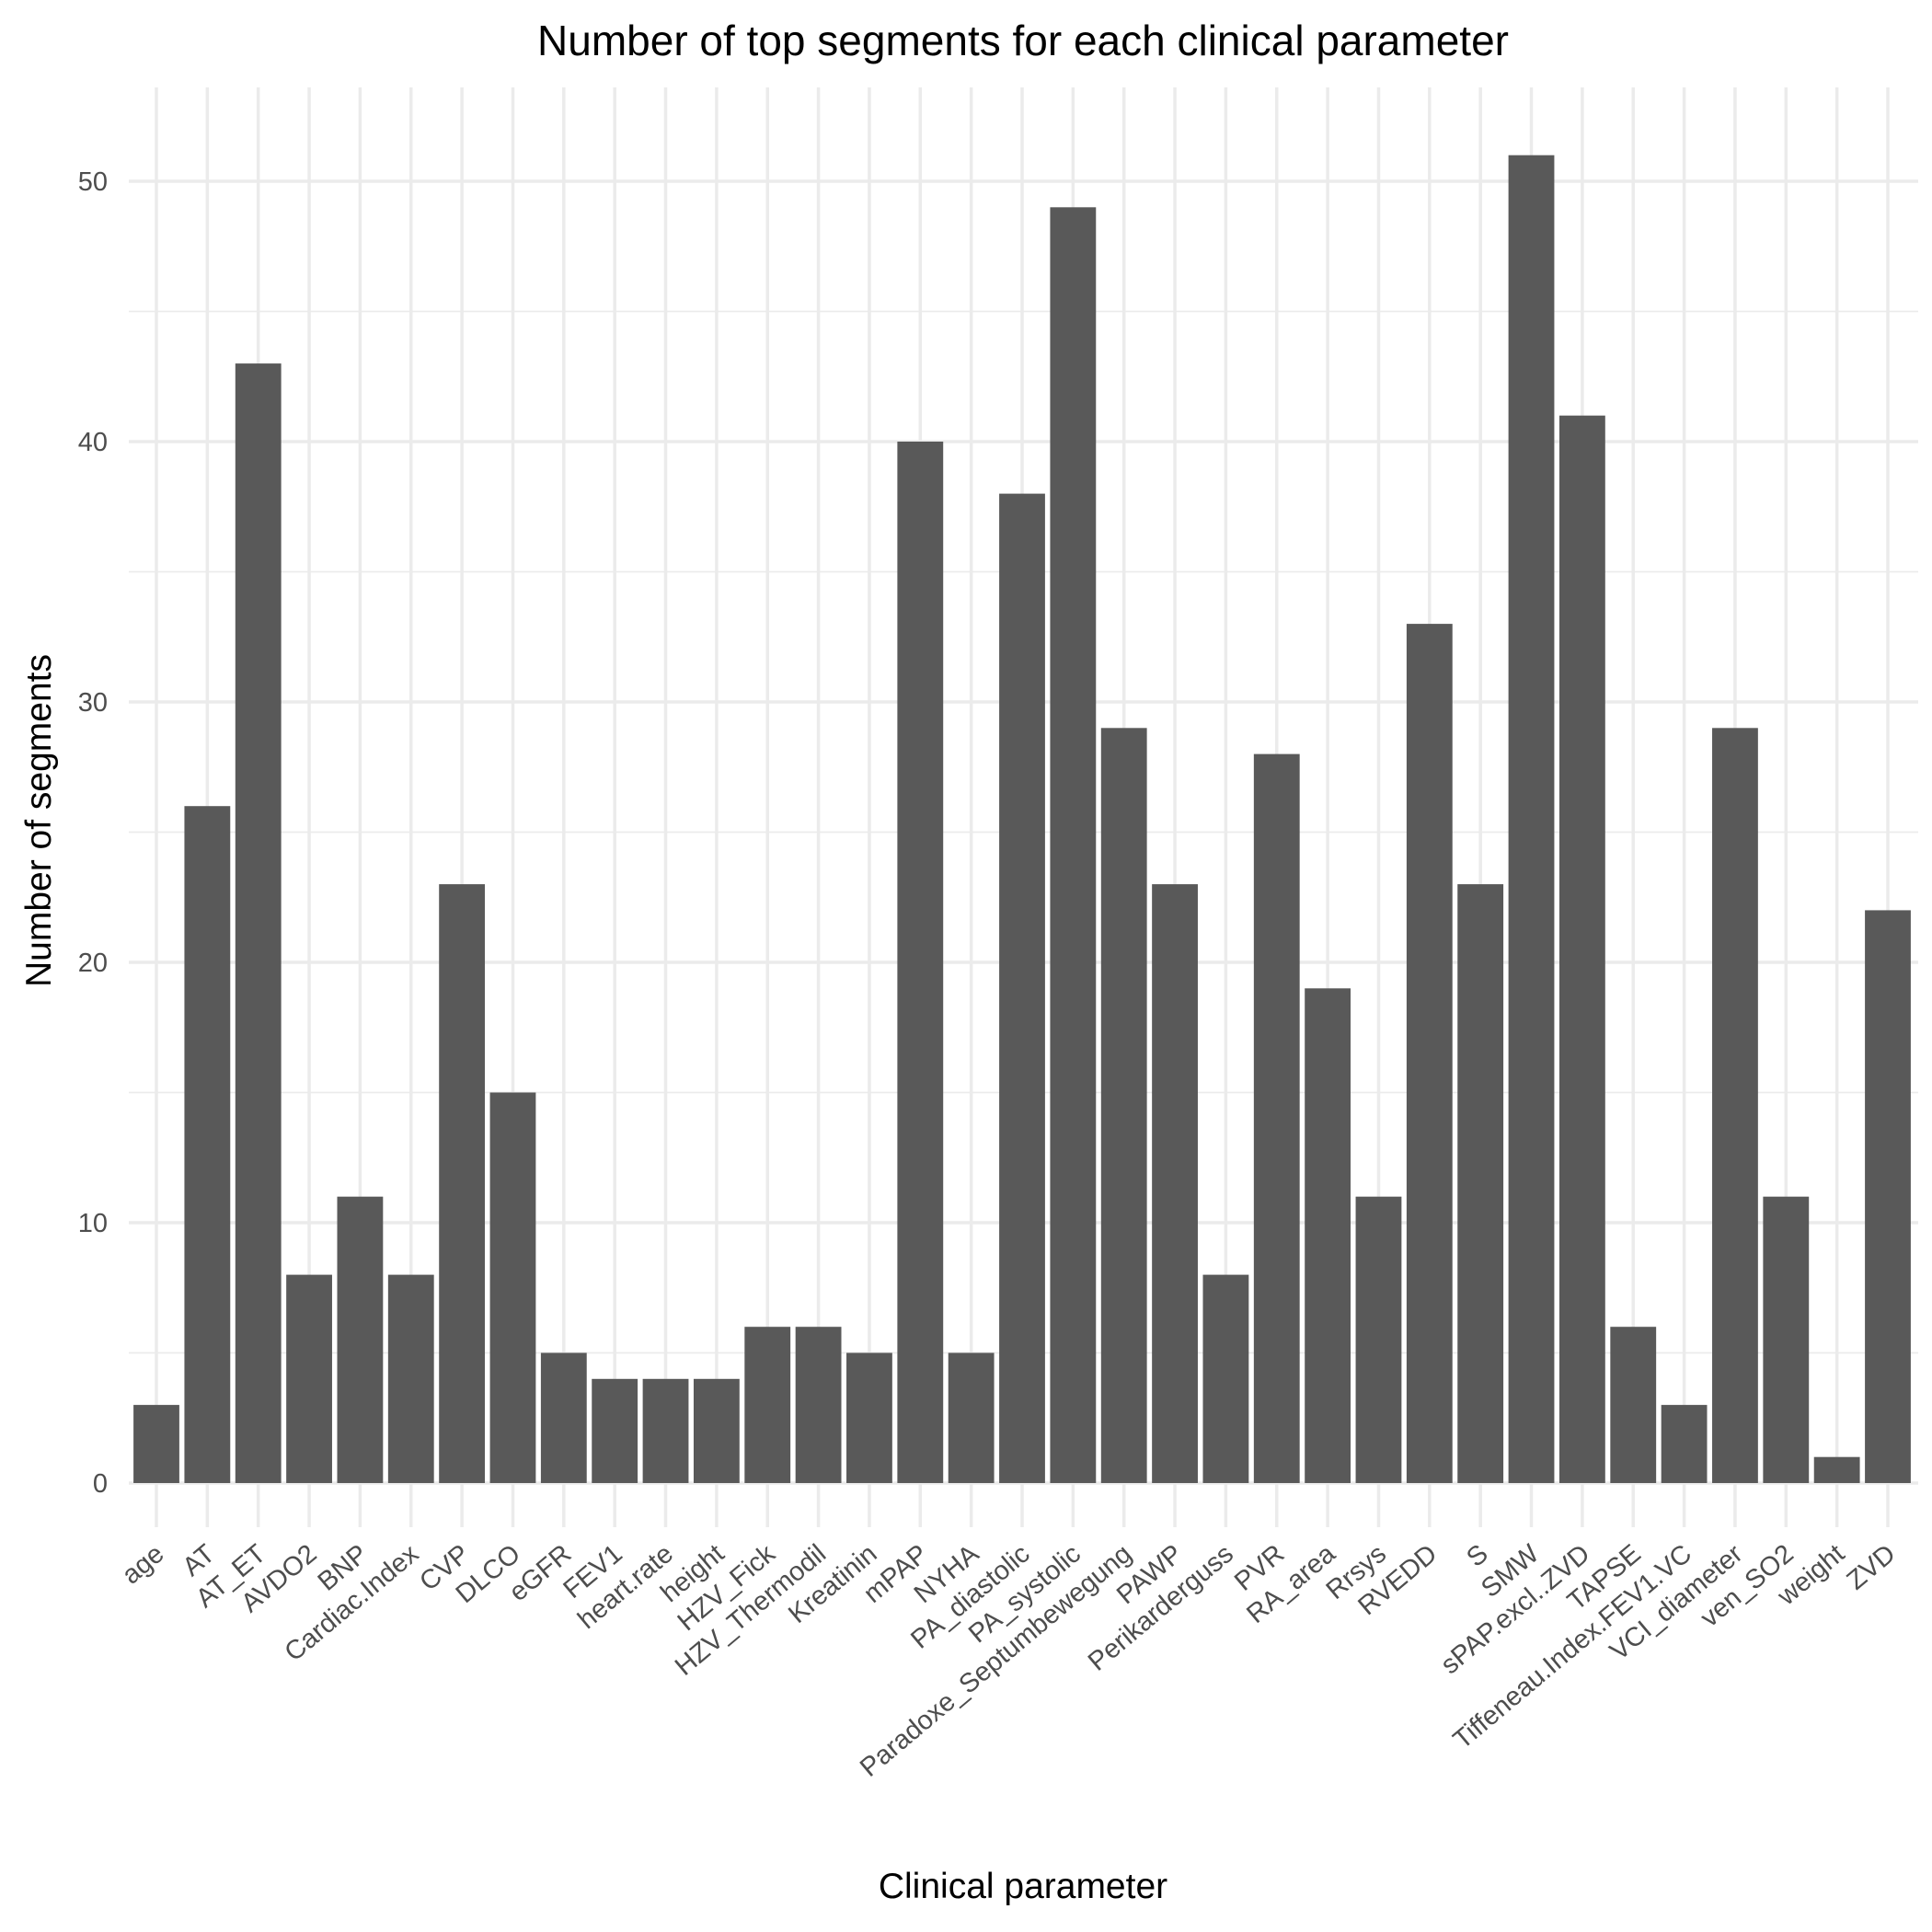 Image resolution: width=1932 pixels, height=1932 pixels. What do you see at coordinates (93, 833) in the screenshot?
I see `y-axis-ticks: 0 10 20 30 40 50` at bounding box center [93, 833].